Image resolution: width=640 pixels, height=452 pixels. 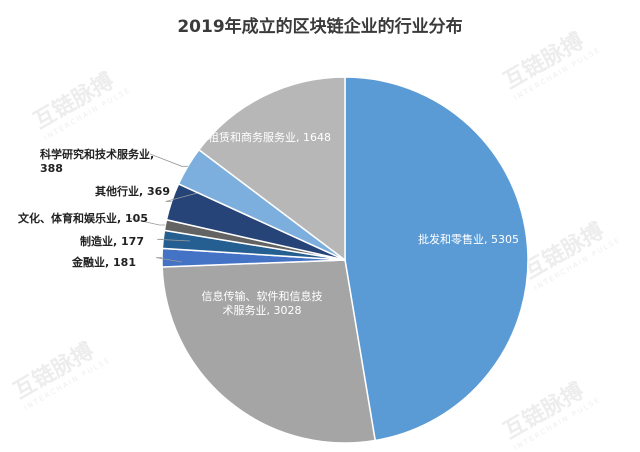 What do you see at coordinates (468, 239) in the screenshot?
I see `slice-label: 批发和零售业, 5305` at bounding box center [468, 239].